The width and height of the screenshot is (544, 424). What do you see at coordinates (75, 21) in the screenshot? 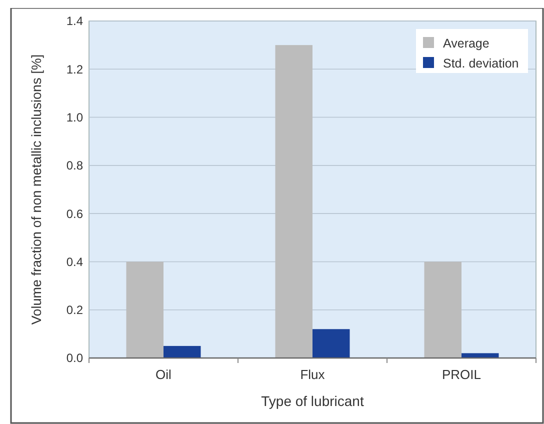
I see `y-tick-label: 1.4` at bounding box center [75, 21].